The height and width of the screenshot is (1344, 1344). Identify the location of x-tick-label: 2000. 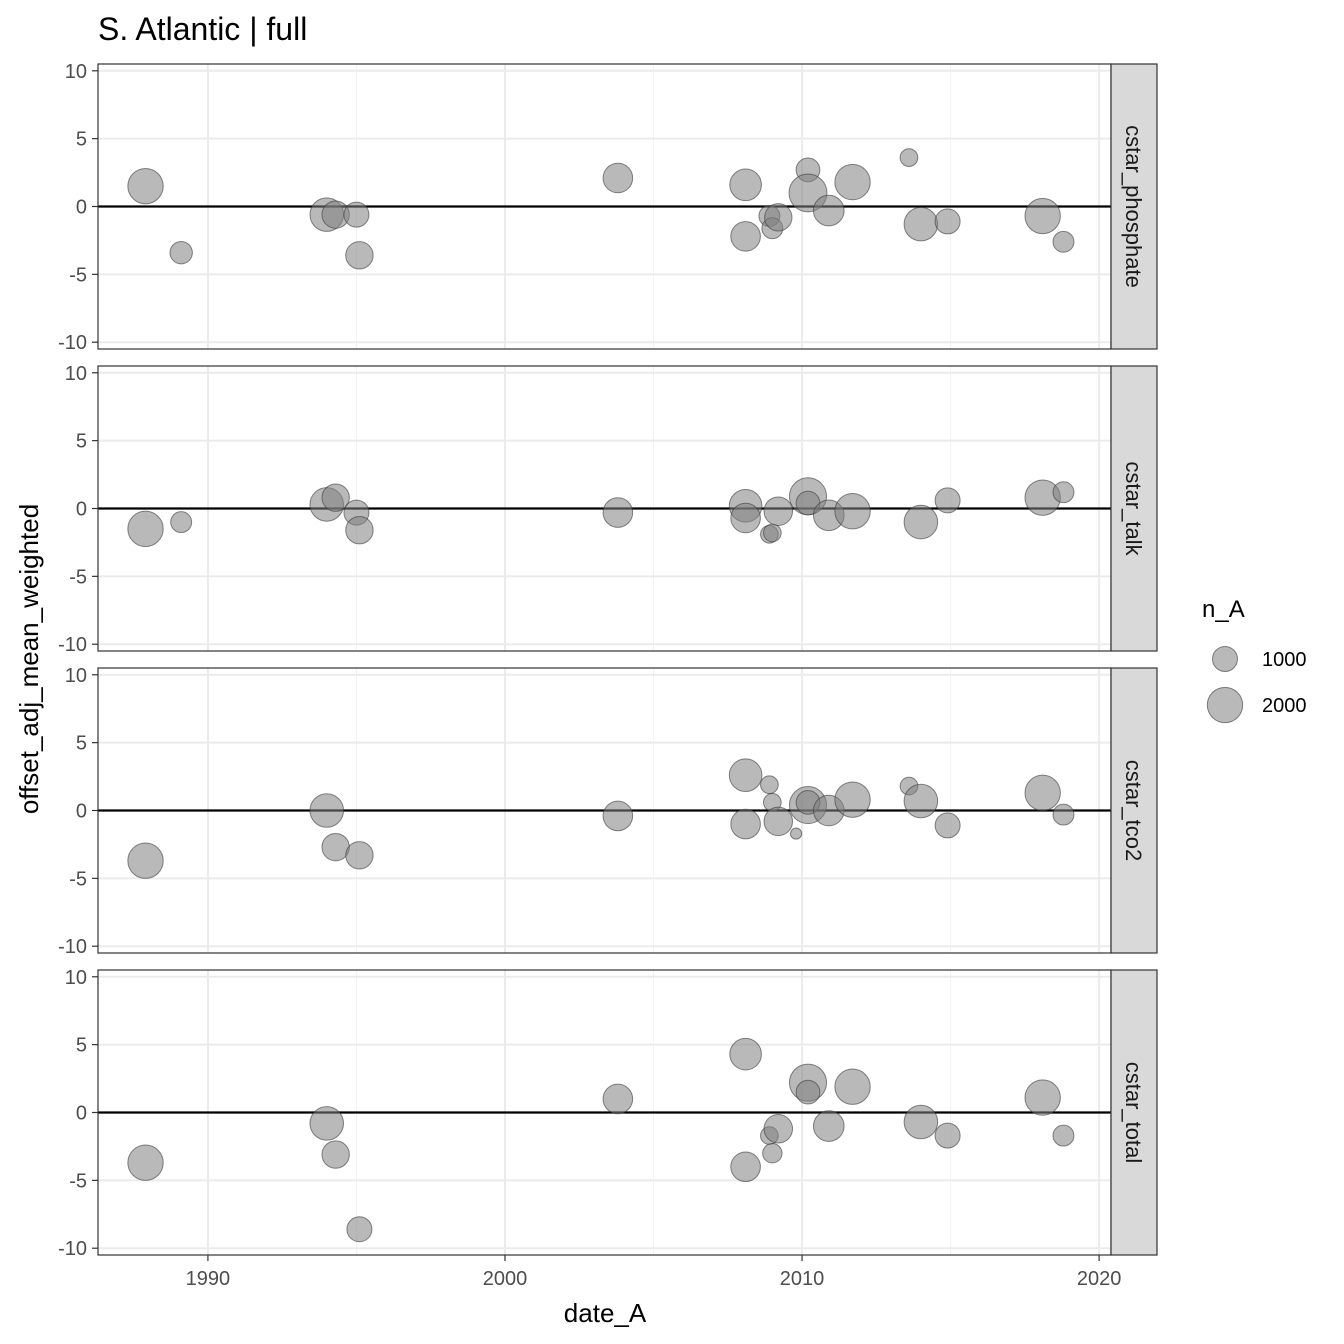
(505, 1279).